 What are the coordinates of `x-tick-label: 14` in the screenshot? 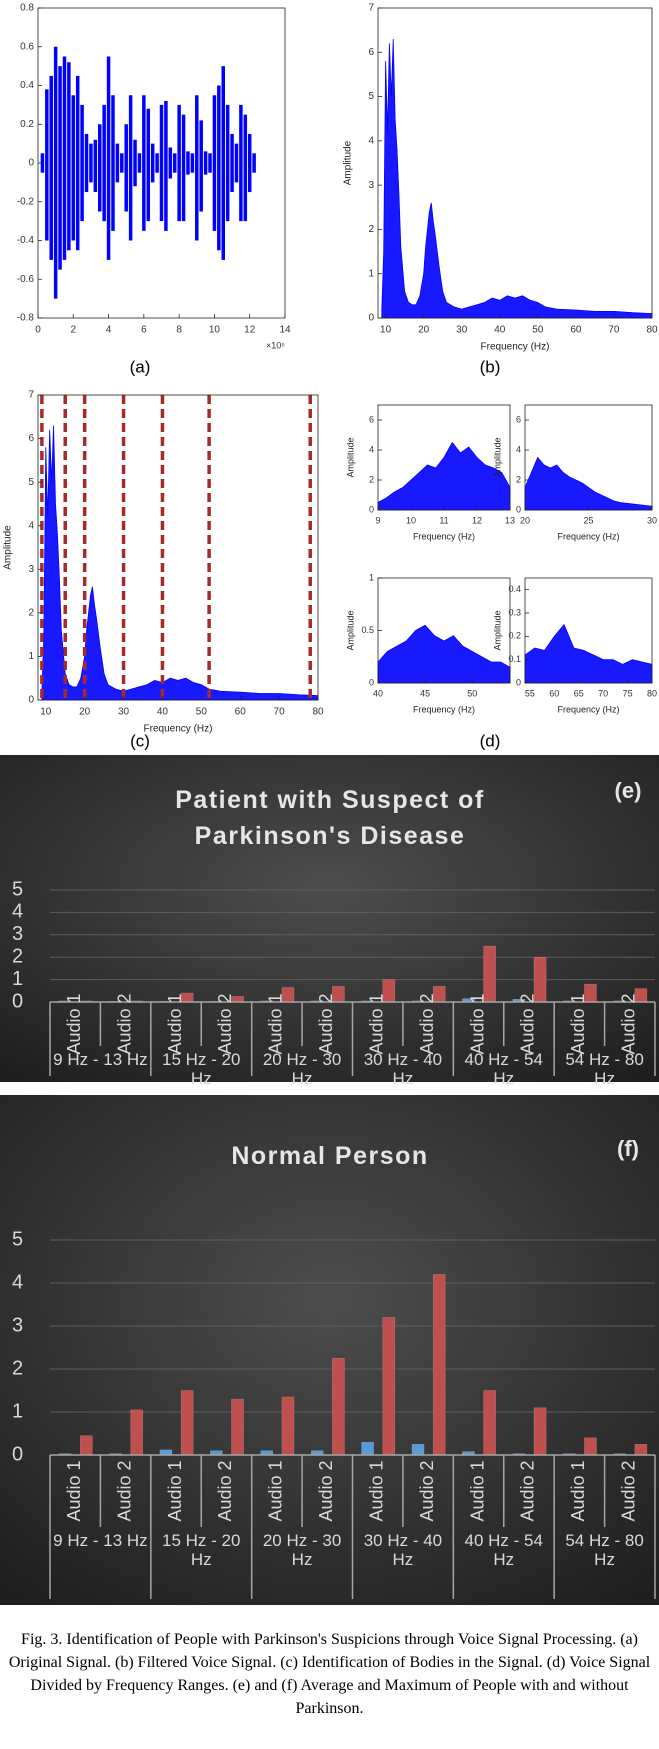 It's located at (285, 330).